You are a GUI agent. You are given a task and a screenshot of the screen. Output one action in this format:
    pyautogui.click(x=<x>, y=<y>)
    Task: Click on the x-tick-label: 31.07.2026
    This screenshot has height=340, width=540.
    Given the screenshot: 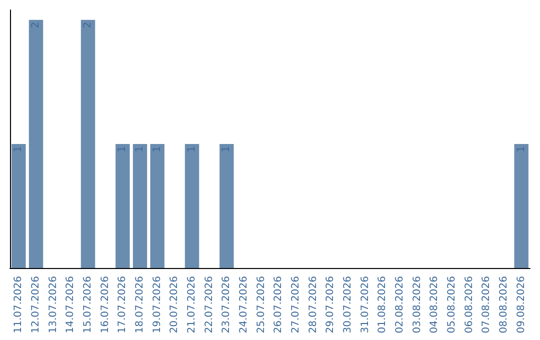 What is the action you would take?
    pyautogui.click(x=365, y=305)
    